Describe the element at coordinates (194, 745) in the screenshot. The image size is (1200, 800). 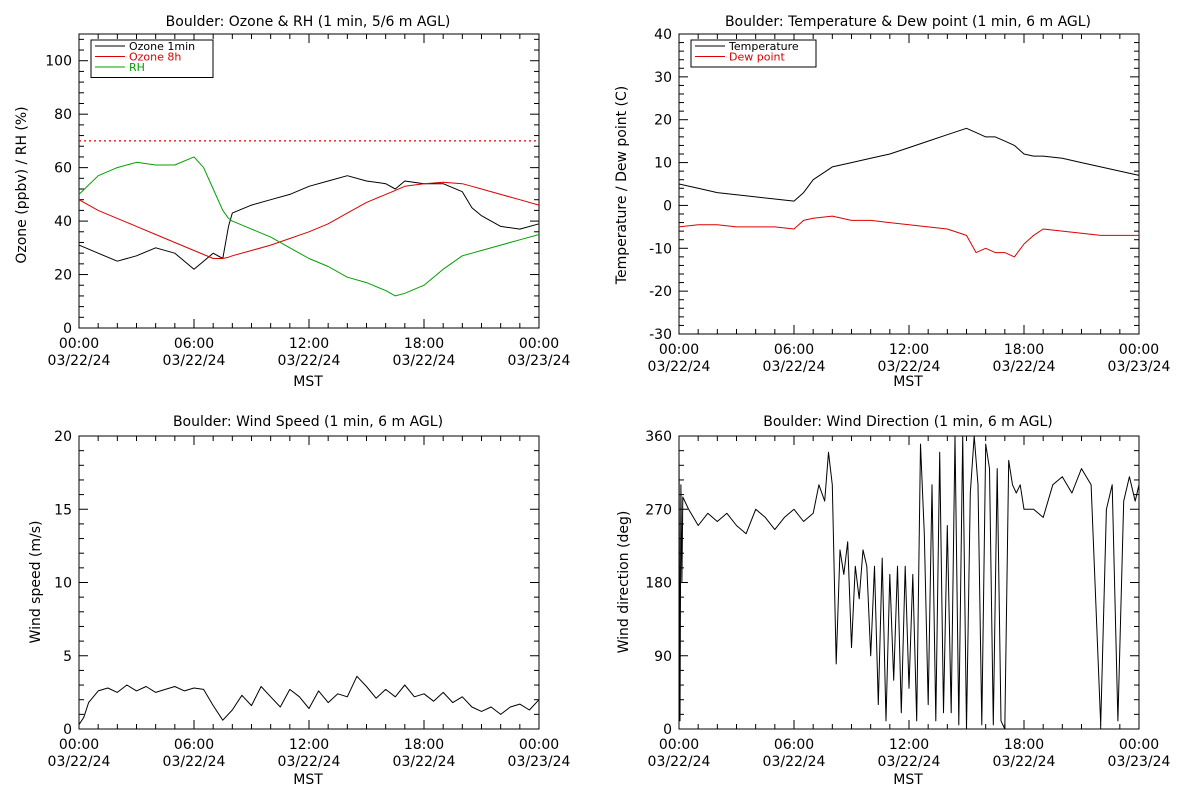
I see `wind-speed-xtick-time-label: 06:00` at that location.